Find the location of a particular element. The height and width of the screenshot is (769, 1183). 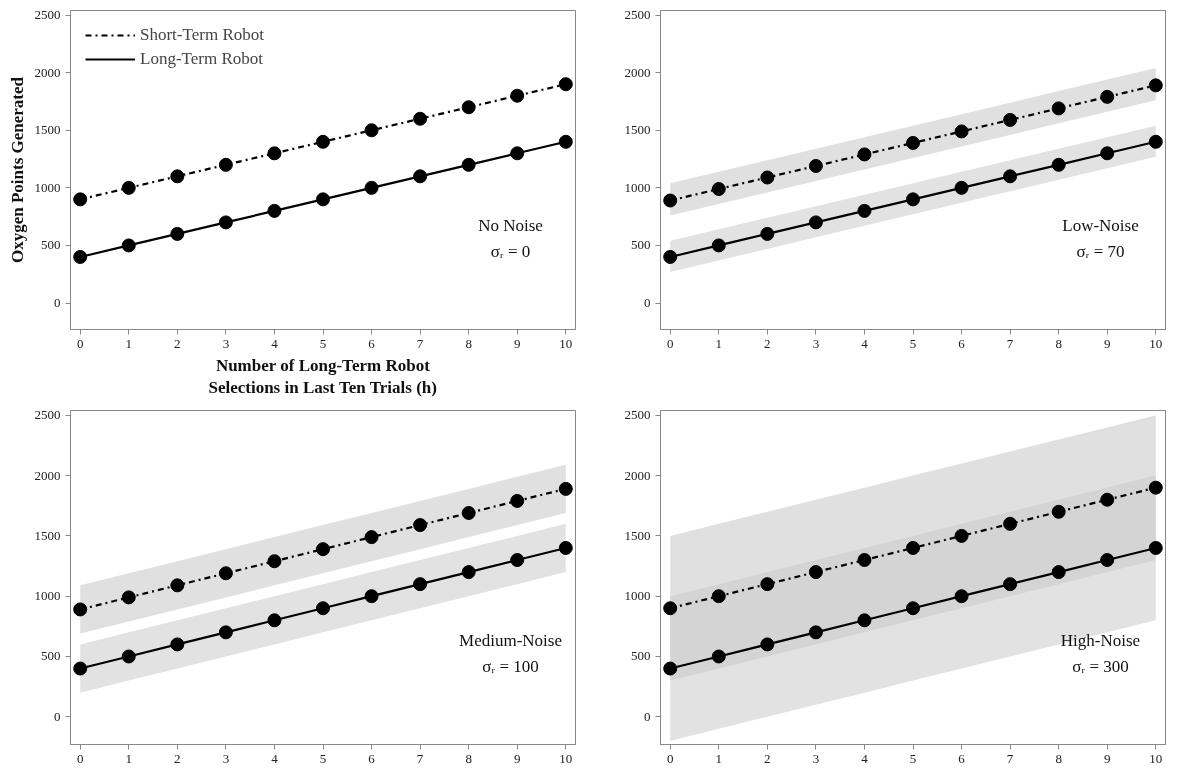

annotation: Low-Noise is located at coordinates (1100, 225).